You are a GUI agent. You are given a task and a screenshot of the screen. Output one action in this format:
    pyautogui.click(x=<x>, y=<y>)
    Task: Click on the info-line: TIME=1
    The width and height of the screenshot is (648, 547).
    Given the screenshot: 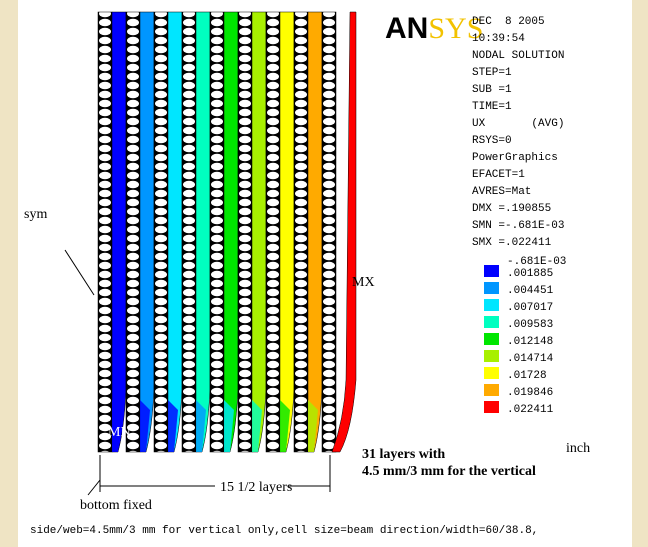 What is the action you would take?
    pyautogui.click(x=492, y=107)
    